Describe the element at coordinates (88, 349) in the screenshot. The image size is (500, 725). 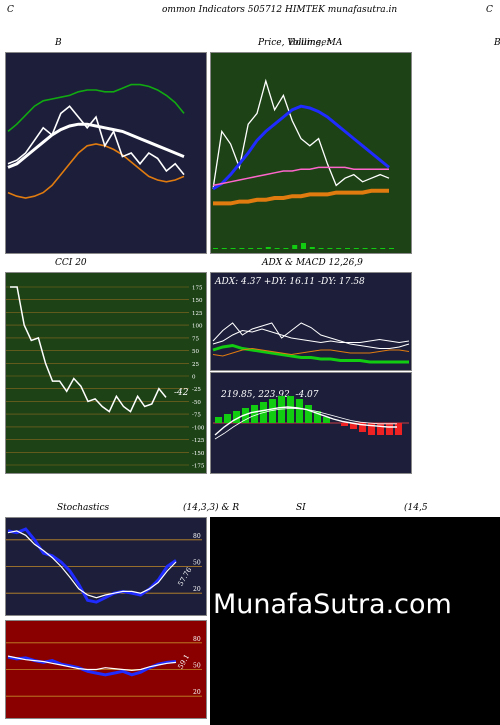
I see `cci-line-group` at that location.